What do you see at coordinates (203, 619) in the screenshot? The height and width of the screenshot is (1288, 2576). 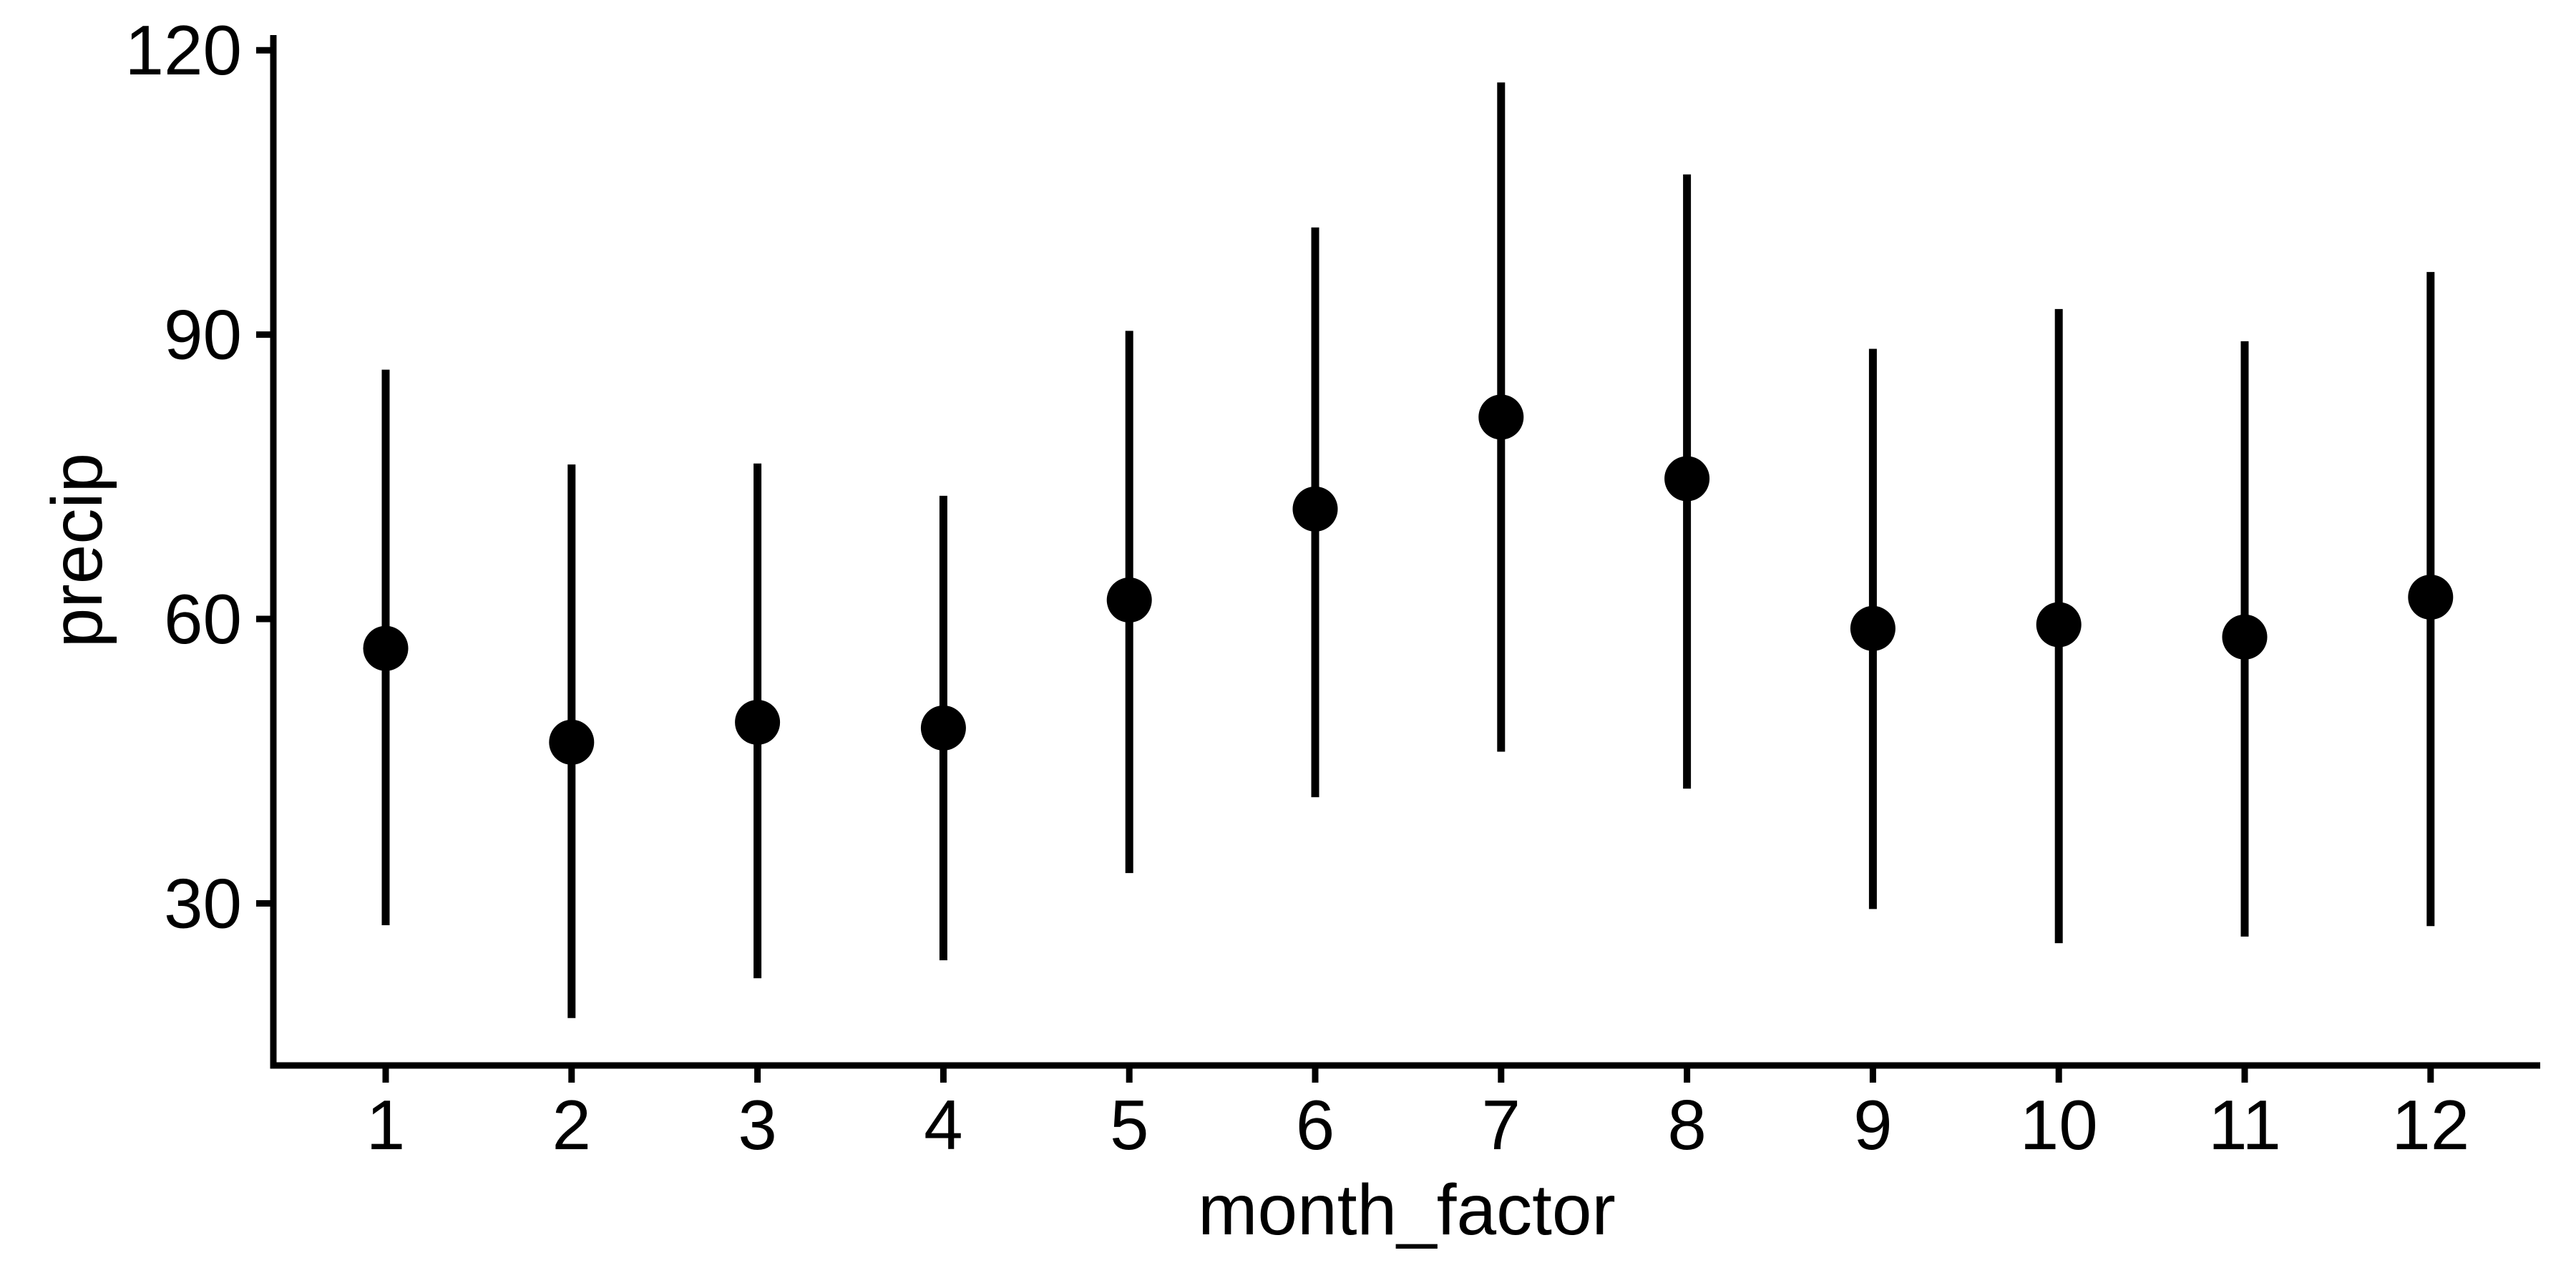 I see `y-tick-label: 60` at bounding box center [203, 619].